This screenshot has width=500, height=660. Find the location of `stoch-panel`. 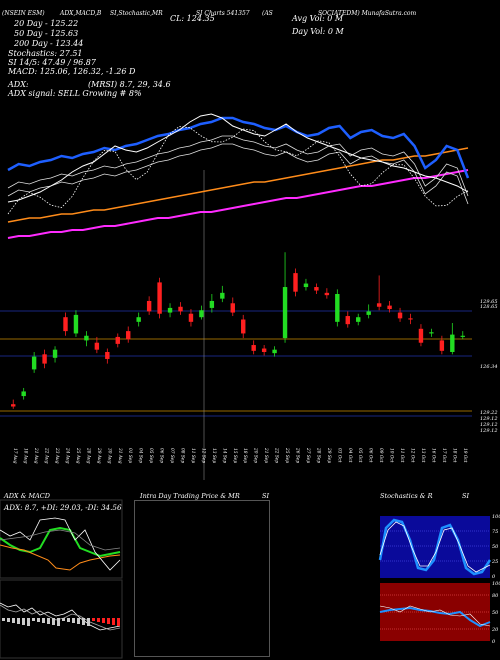

stoch-panel is located at coordinates (435, 547).